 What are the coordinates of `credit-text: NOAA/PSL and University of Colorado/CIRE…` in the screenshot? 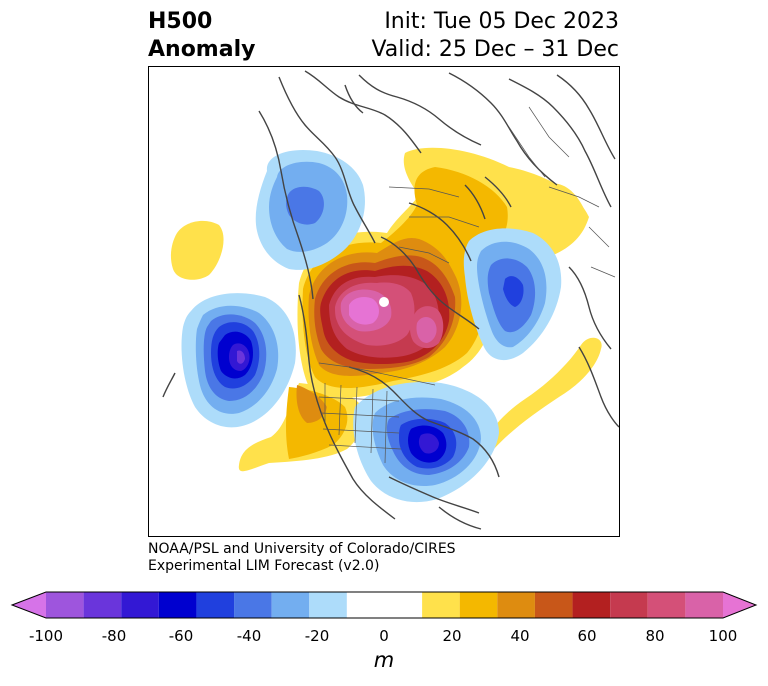 It's located at (302, 558).